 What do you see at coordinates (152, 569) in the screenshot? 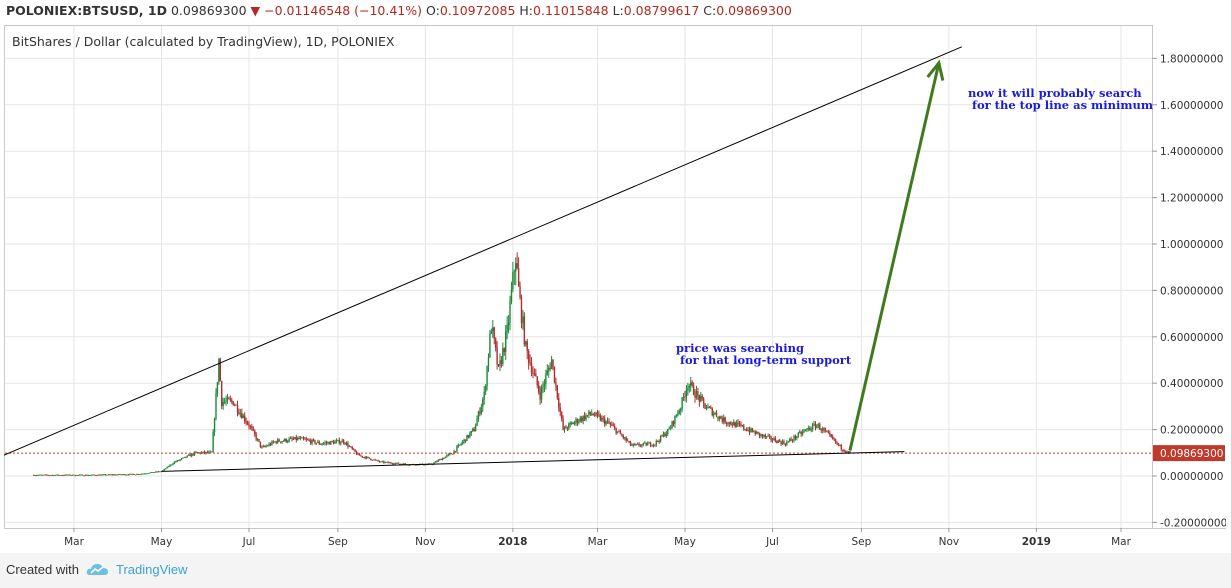
I see `tradingview-link: TradingView` at bounding box center [152, 569].